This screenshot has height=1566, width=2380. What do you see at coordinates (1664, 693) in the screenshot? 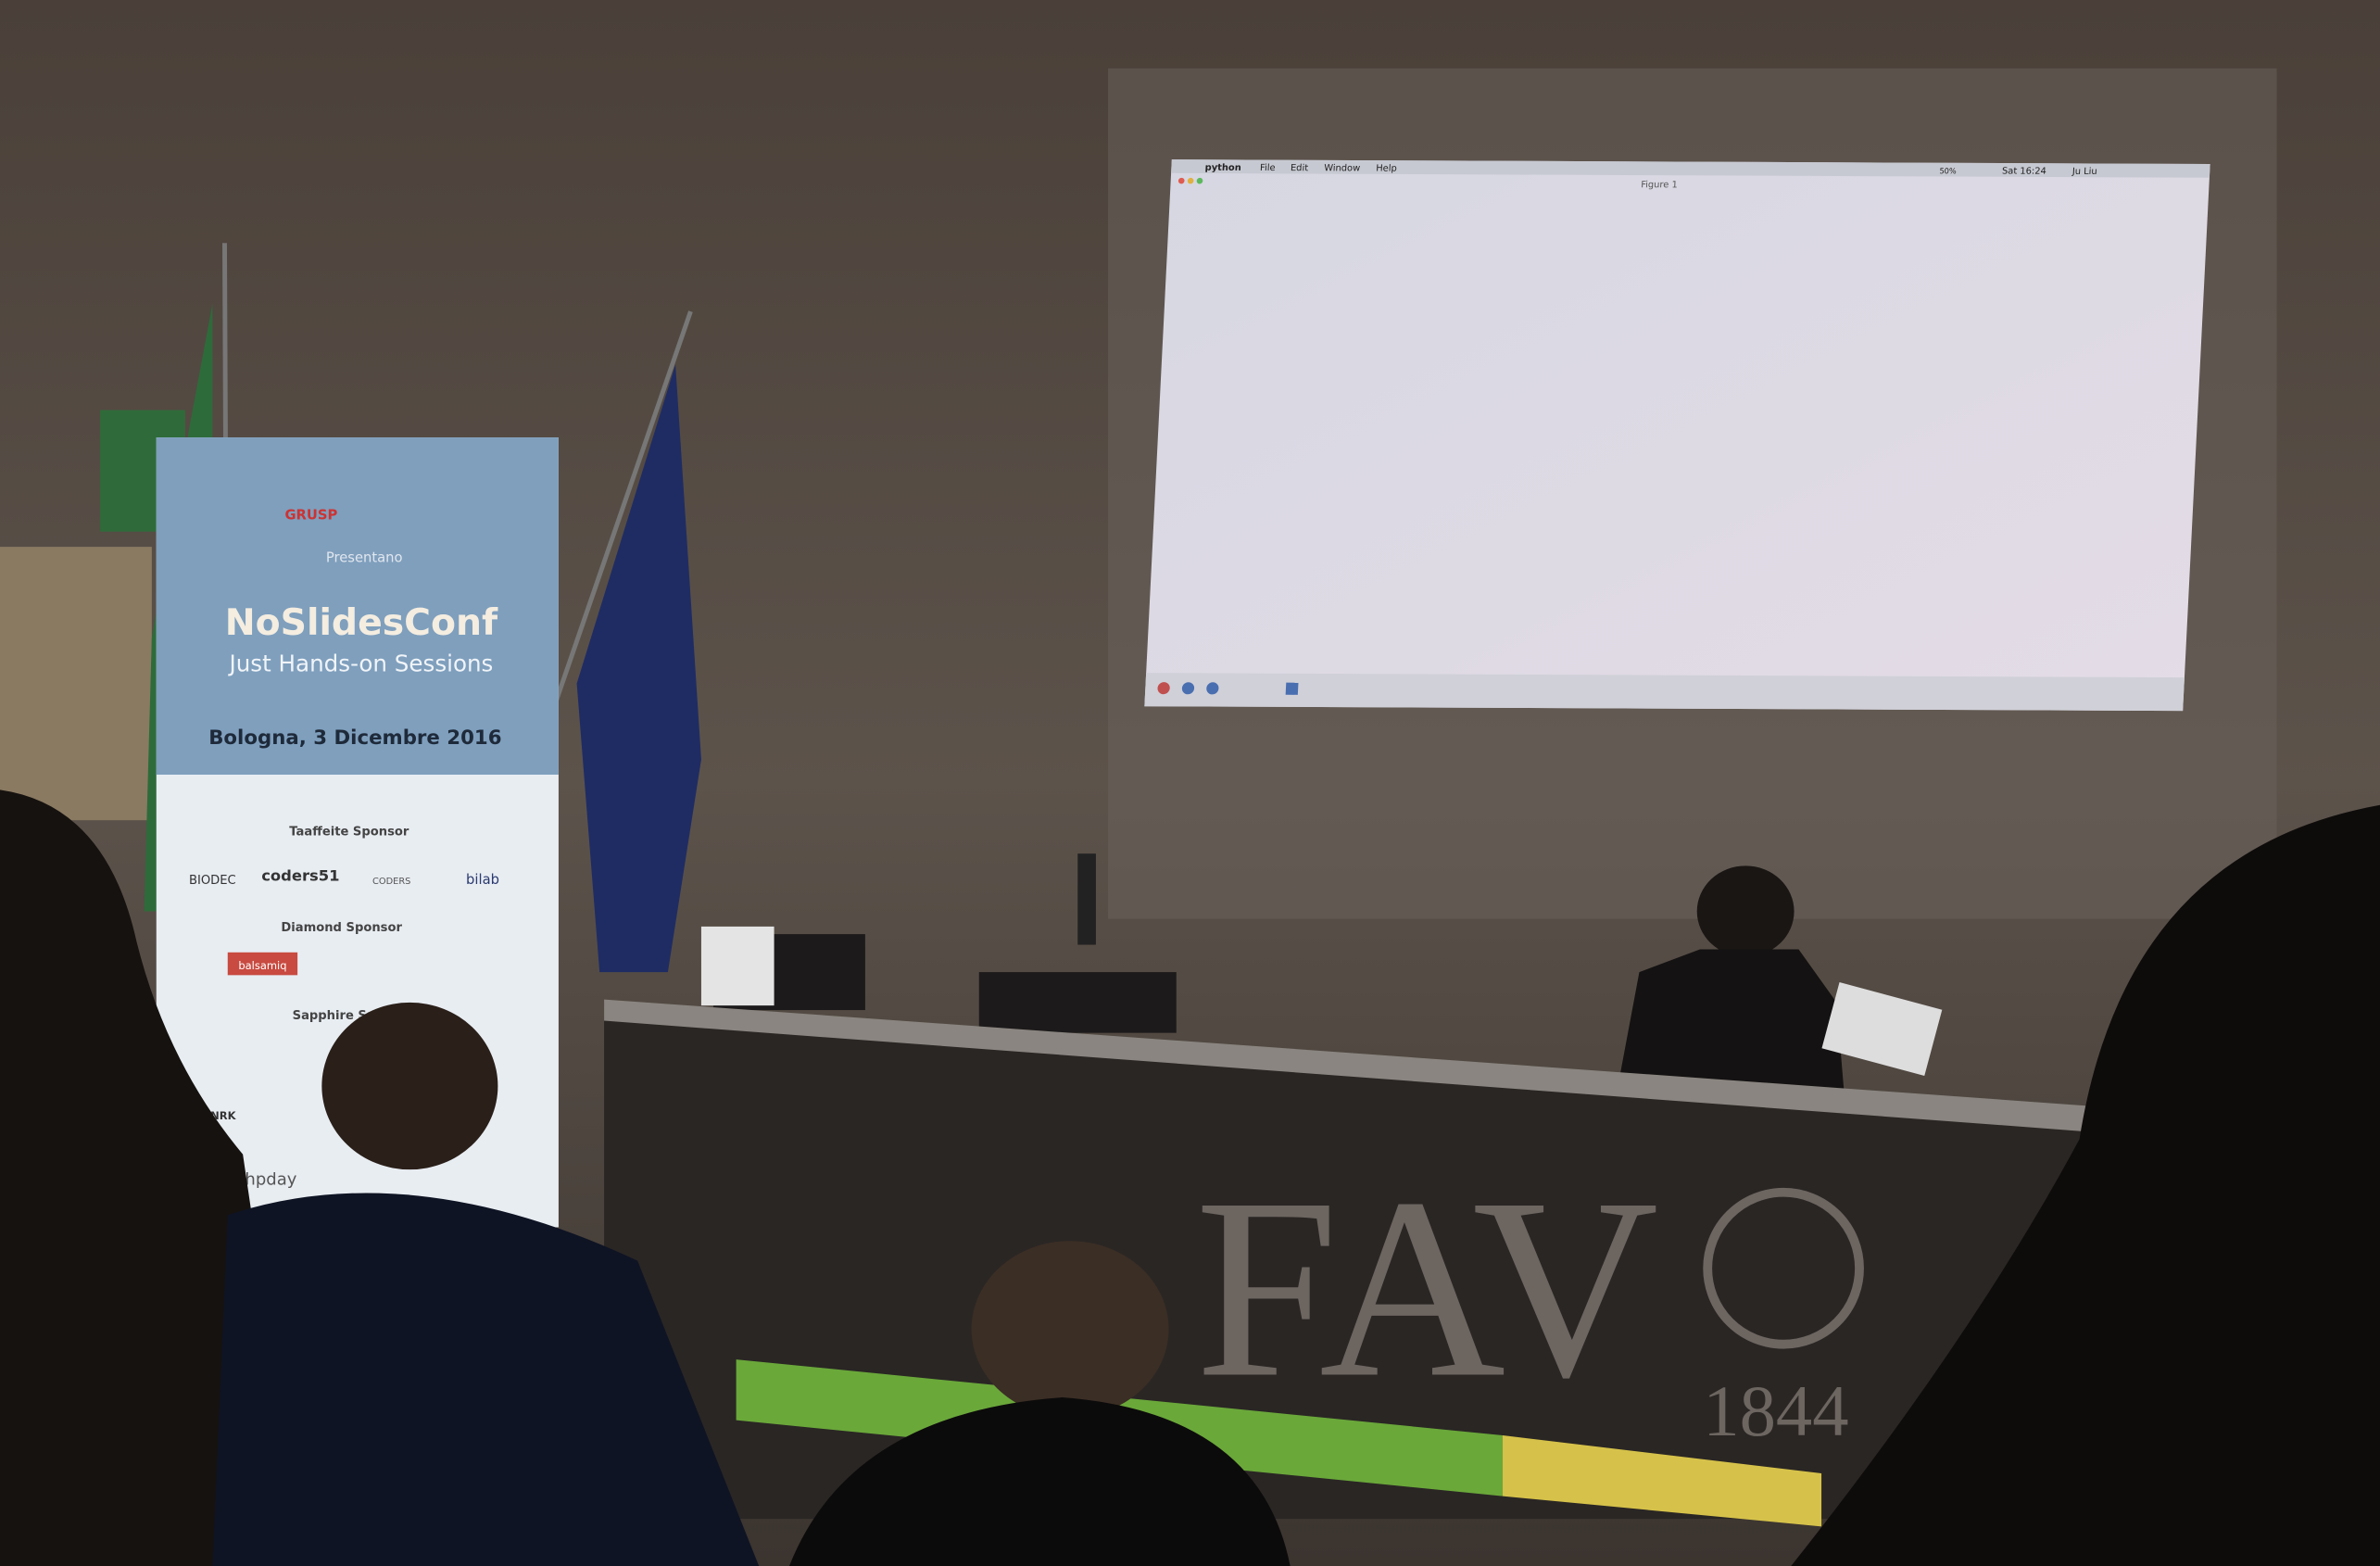
I see `toolbar` at bounding box center [1664, 693].